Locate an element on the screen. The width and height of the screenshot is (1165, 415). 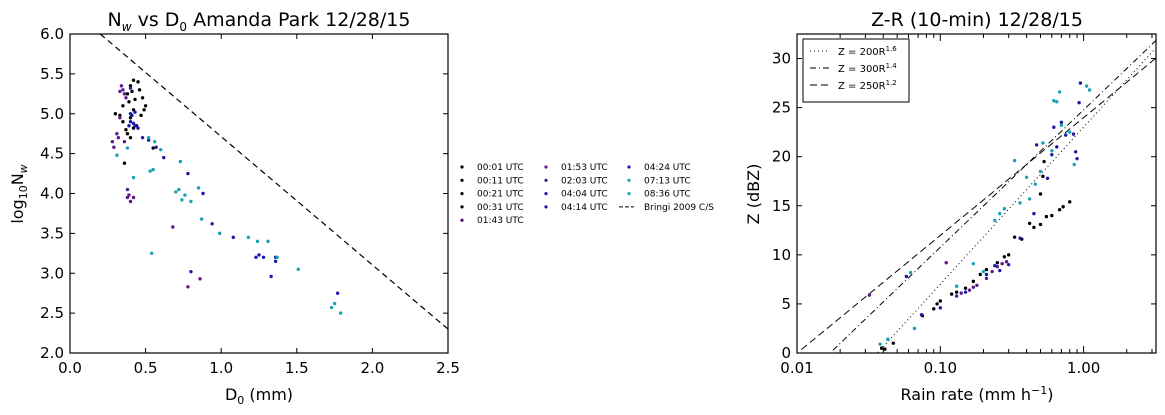
right-y-tick-label: 0 is located at coordinates (786, 353).